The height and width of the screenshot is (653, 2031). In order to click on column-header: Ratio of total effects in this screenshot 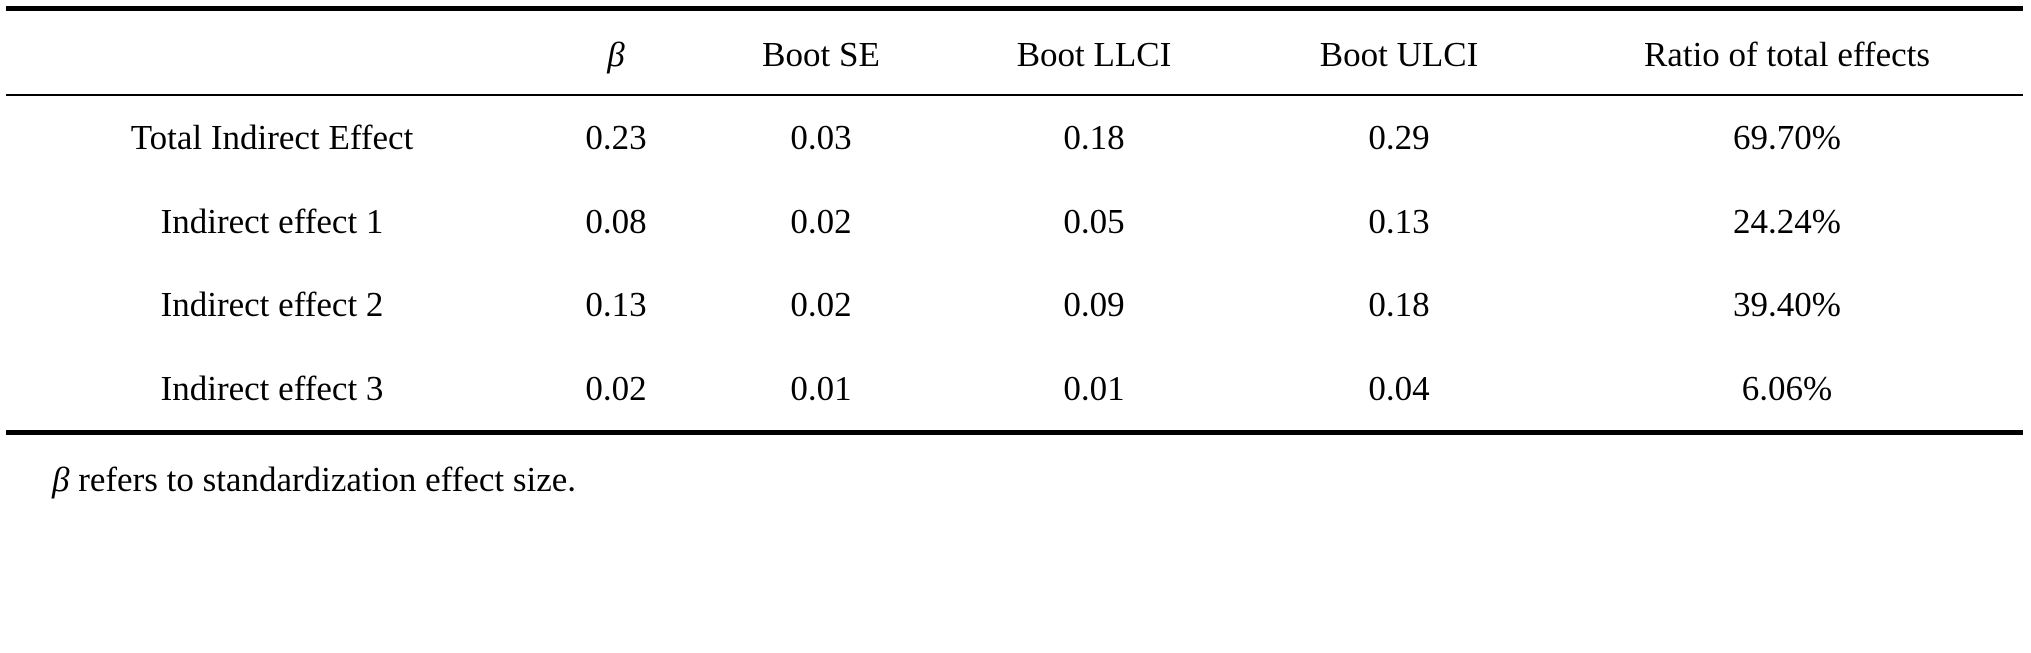, I will do `click(1787, 54)`.